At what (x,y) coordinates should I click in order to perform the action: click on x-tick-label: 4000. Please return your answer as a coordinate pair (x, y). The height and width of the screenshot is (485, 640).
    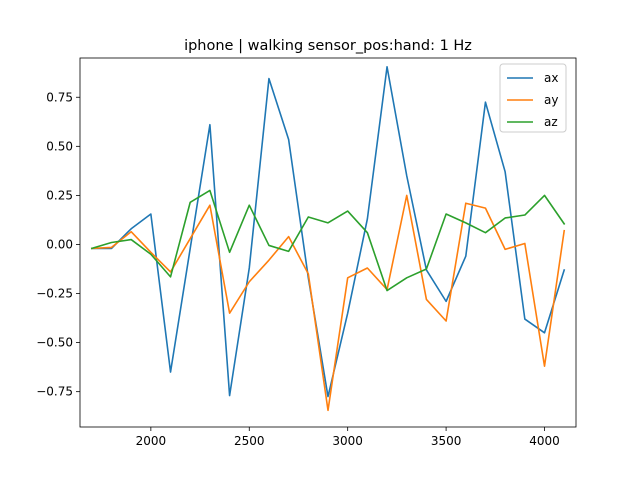
    Looking at the image, I should click on (544, 441).